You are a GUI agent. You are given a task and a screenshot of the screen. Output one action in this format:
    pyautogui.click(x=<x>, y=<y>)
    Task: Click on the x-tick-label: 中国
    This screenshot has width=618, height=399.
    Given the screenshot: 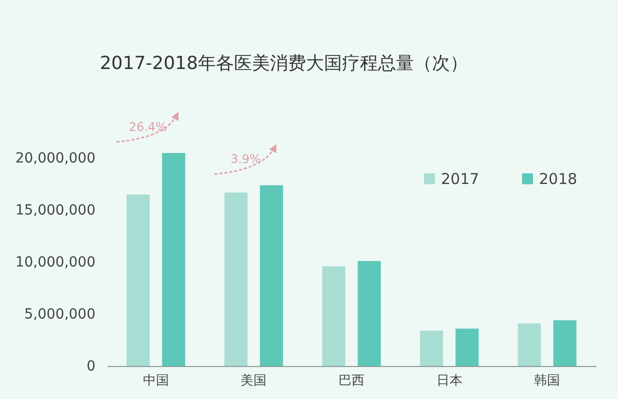 What is the action you would take?
    pyautogui.click(x=155, y=381)
    